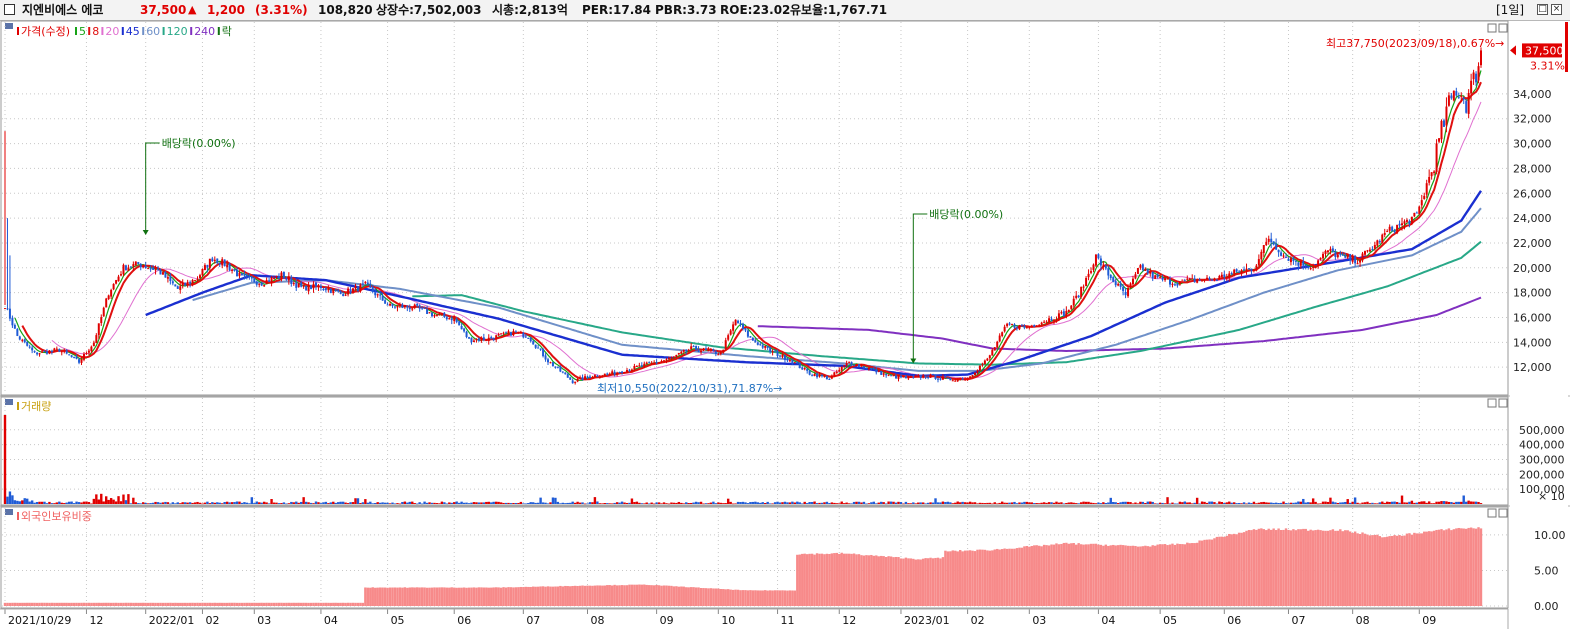 This screenshot has height=629, width=1570. Describe the element at coordinates (1556, 9) in the screenshot. I see `close-icon: ×` at that location.